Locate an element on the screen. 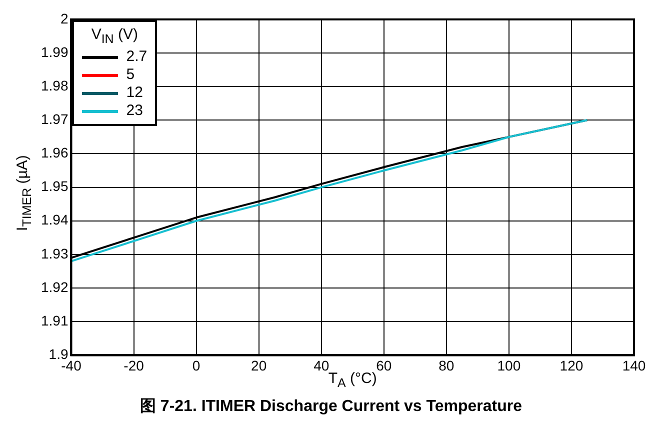 This screenshot has width=662, height=429. y-tick-label: 1.94 is located at coordinates (54, 220).